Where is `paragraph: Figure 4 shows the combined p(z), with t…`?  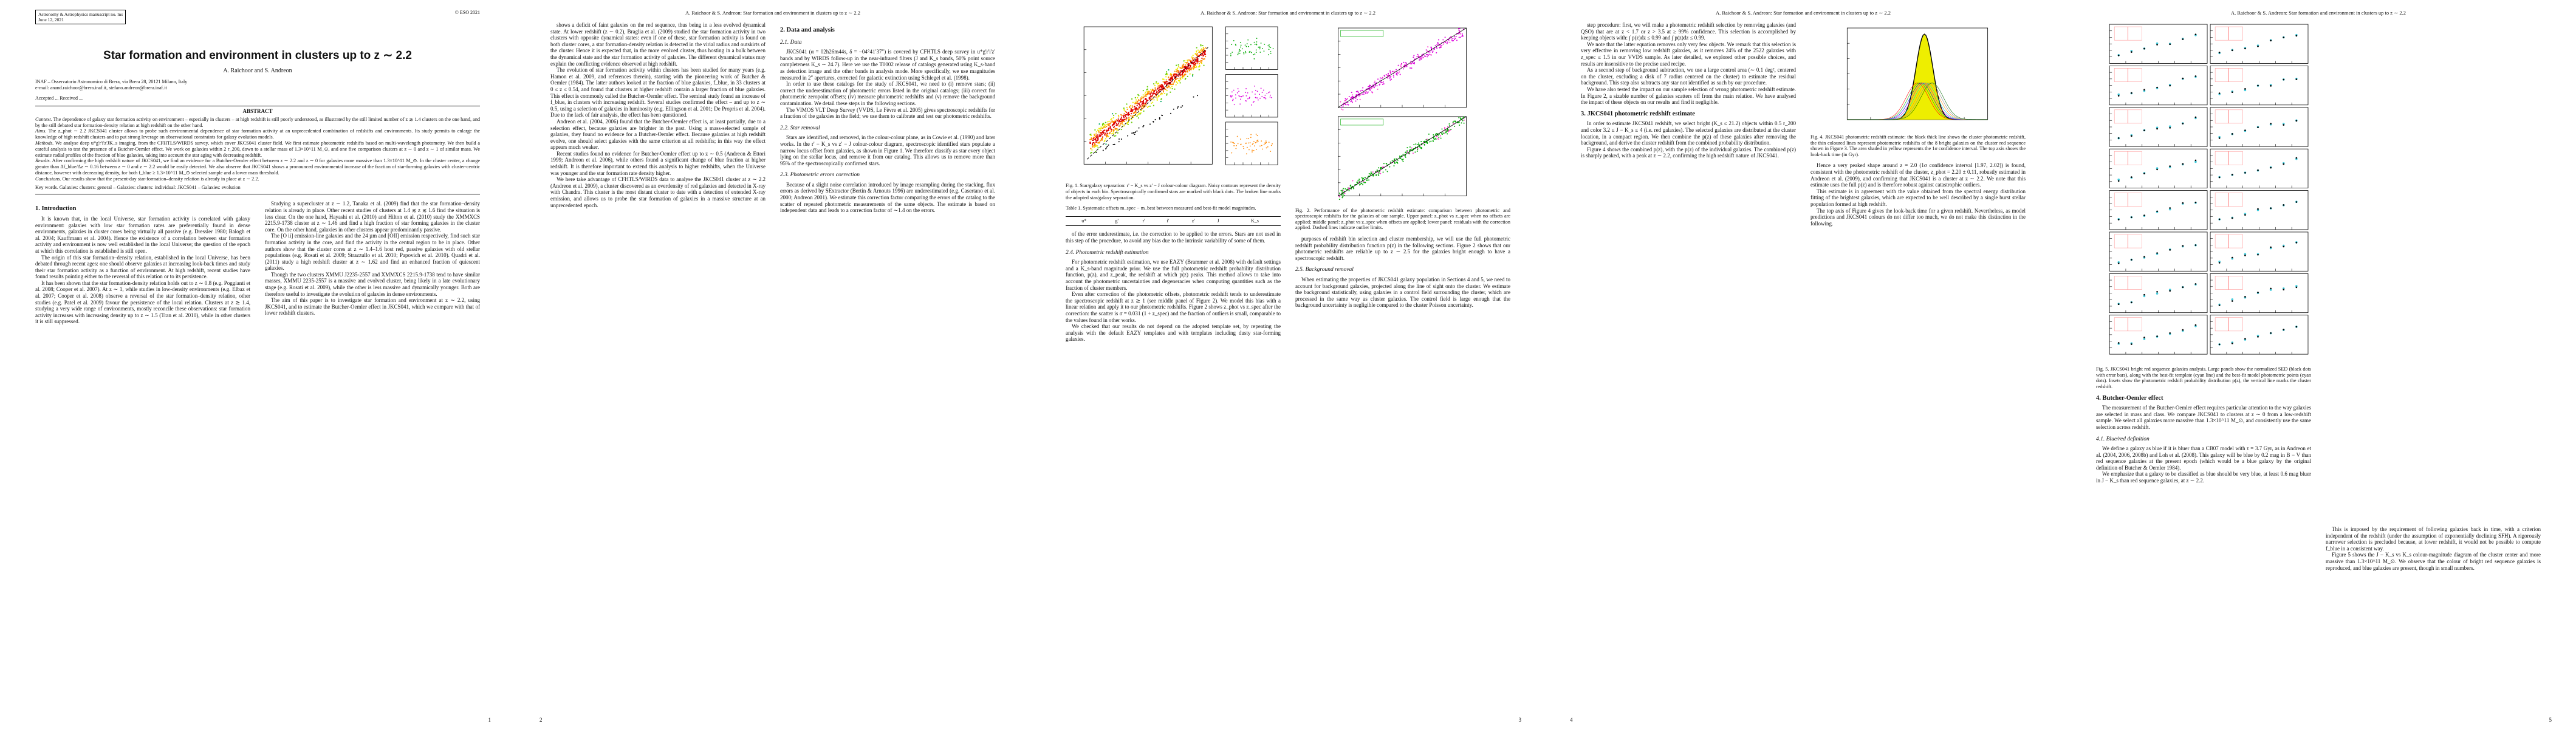 paragraph: Figure 4 shows the combined p(z), with t… is located at coordinates (1689, 152).